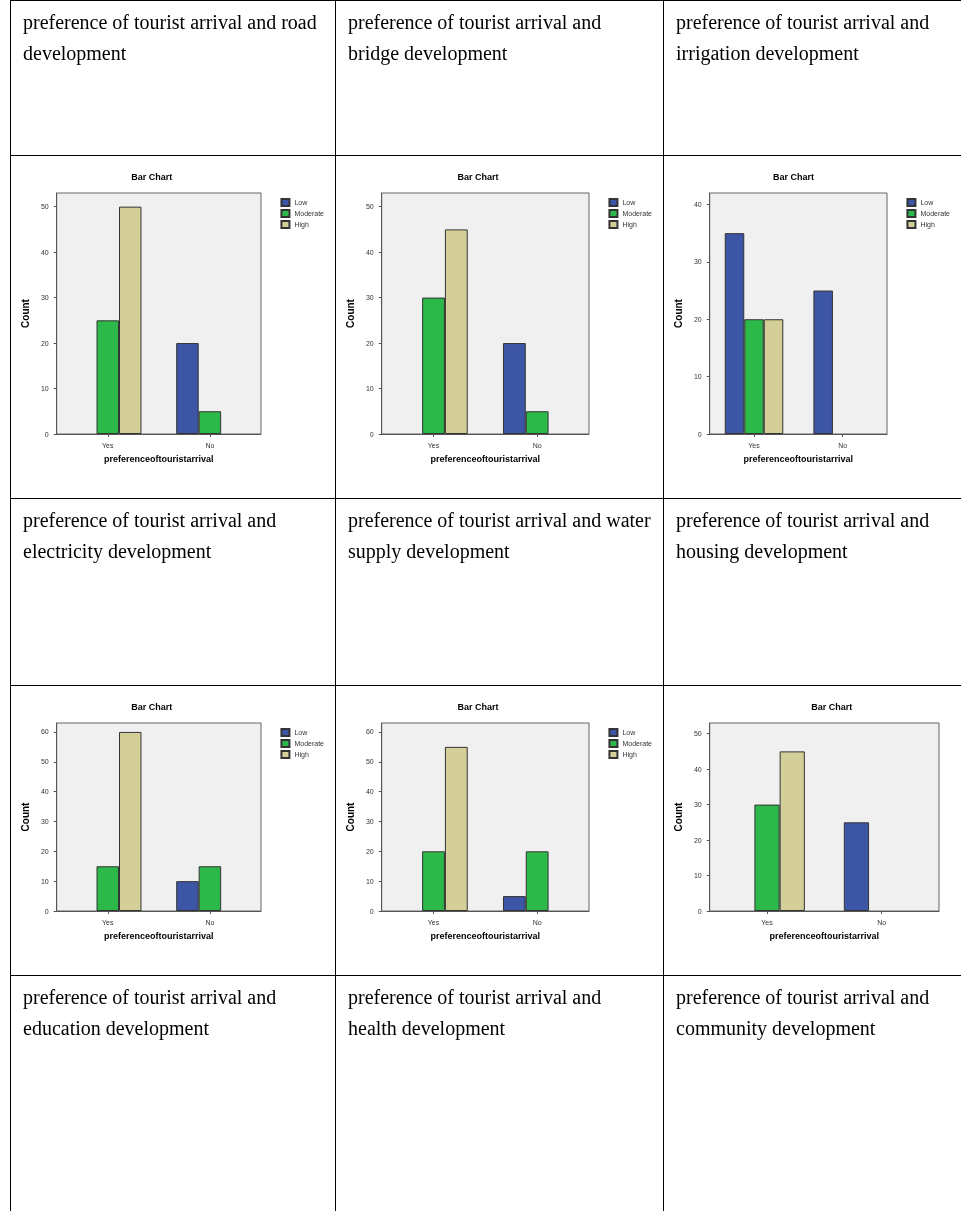 The image size is (961, 1211). Describe the element at coordinates (172, 77) in the screenshot. I see `text: preference of tourist arrival and road development` at that location.